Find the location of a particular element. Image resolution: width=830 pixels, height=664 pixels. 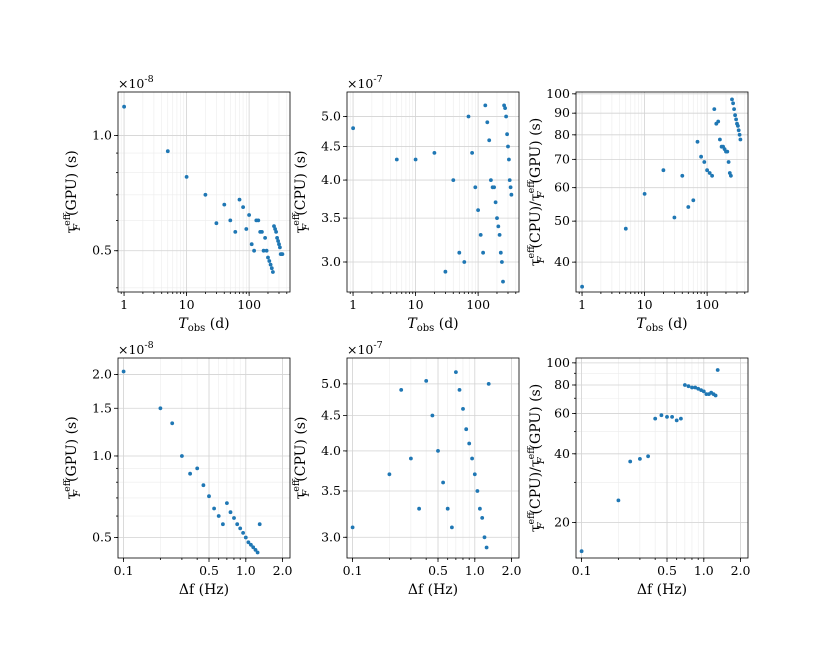

x-tick-label: 1 is located at coordinates (124, 304).